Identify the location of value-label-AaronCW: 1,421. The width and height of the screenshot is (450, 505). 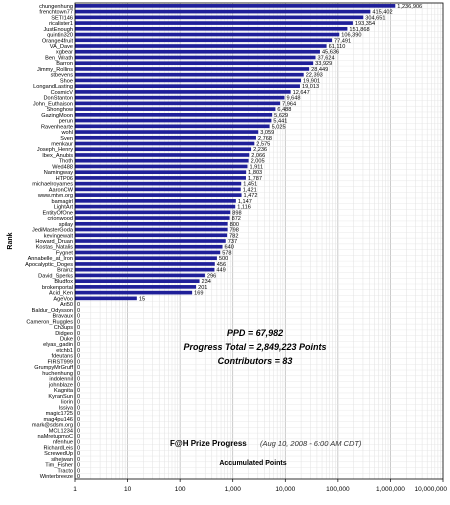
(250, 190).